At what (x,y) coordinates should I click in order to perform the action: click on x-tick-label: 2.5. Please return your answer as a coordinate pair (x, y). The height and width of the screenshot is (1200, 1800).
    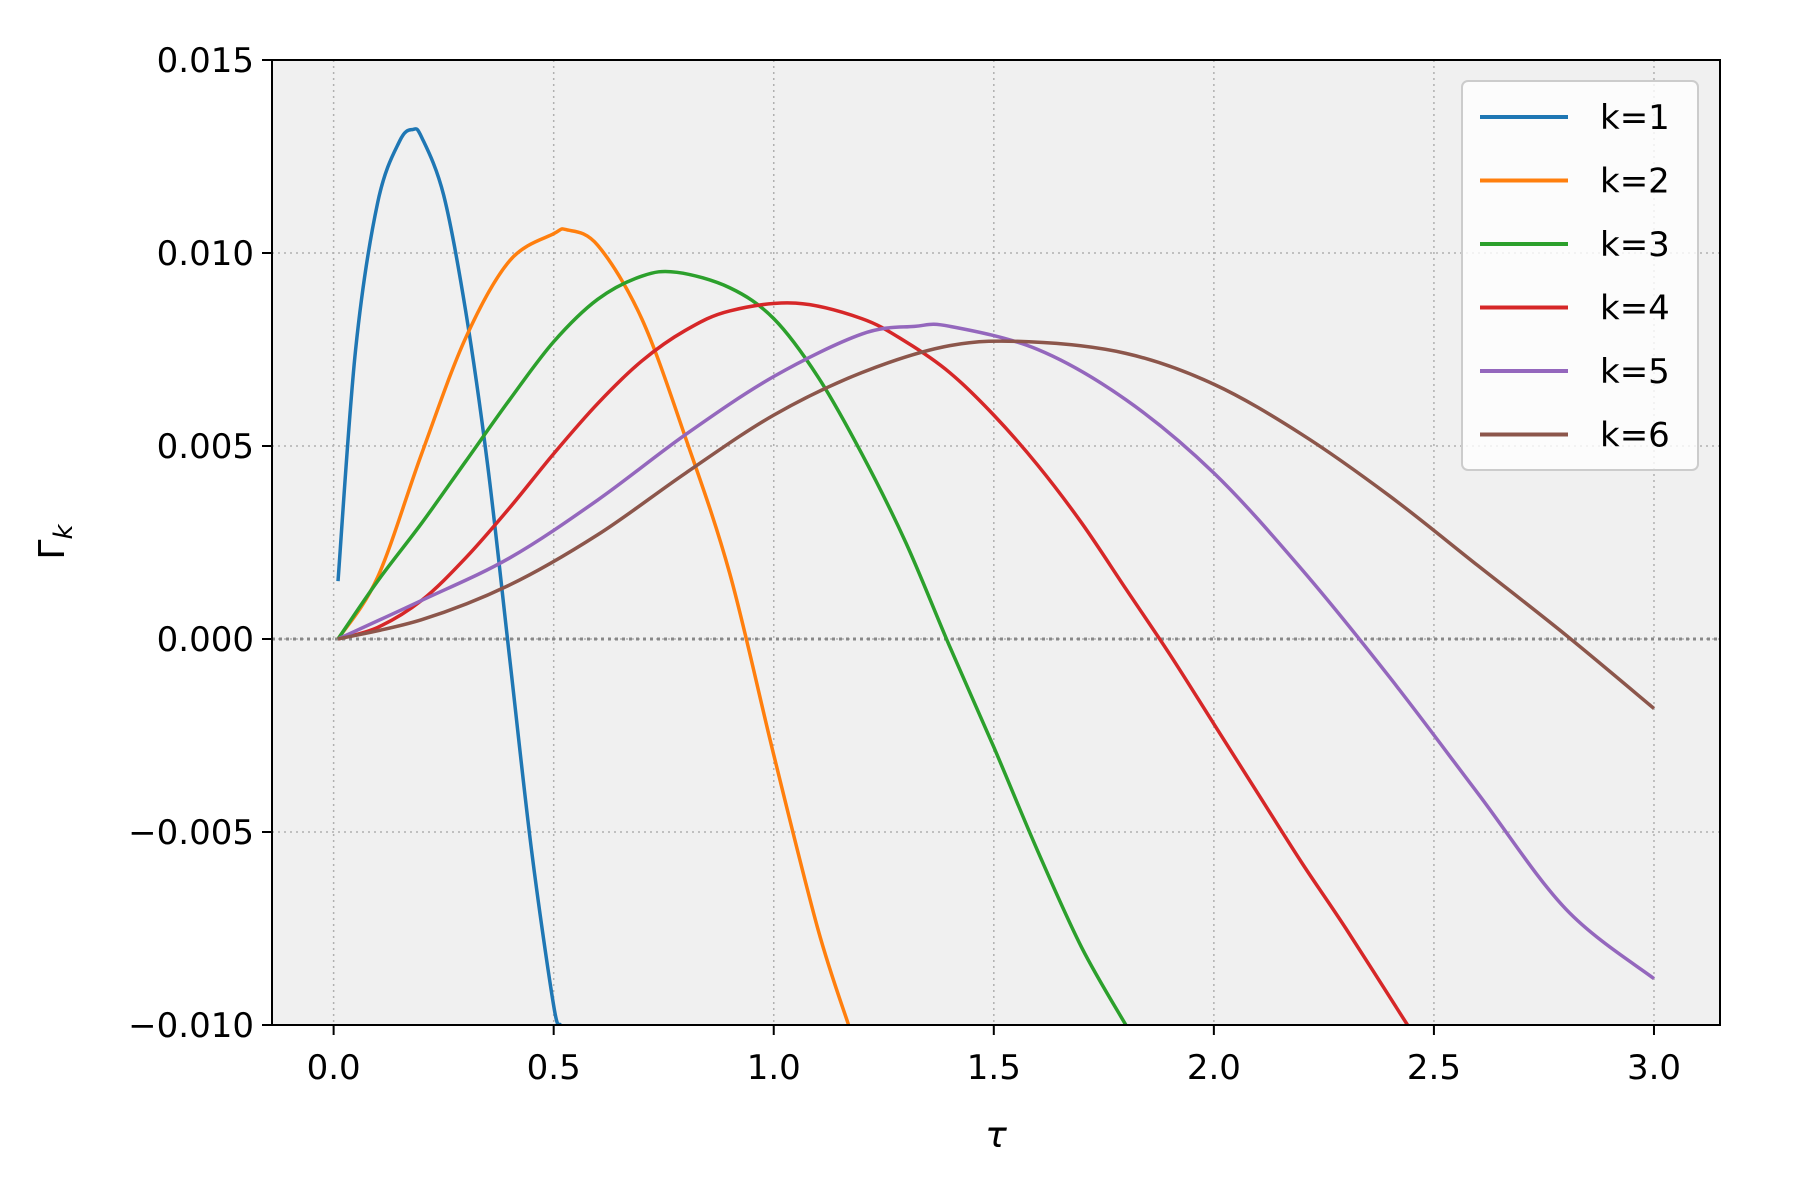
    Looking at the image, I should click on (1434, 1068).